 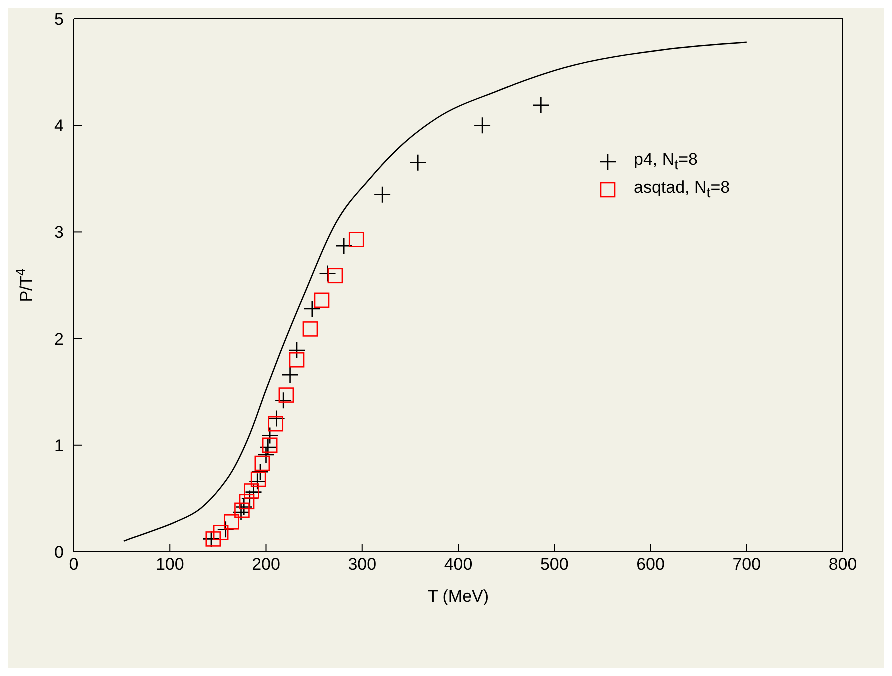 I want to click on x-tick-label: 800, so click(x=843, y=564).